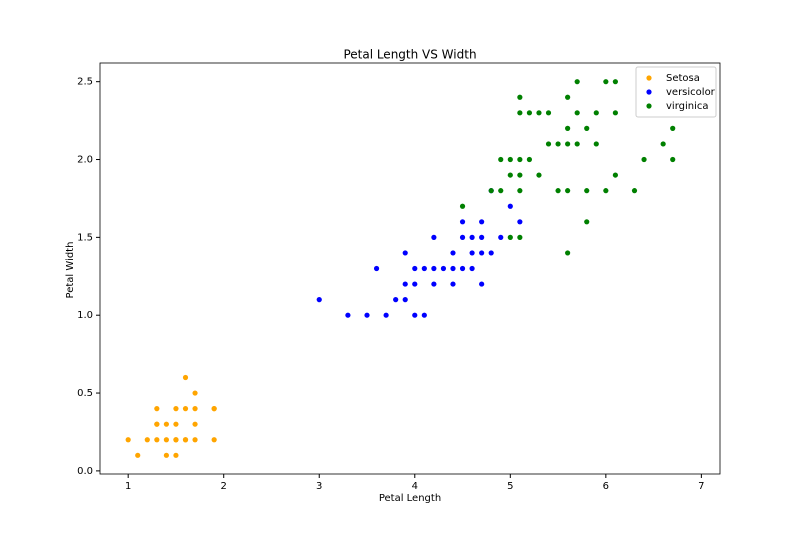 This screenshot has height=533, width=800. I want to click on legend-box, so click(676, 92).